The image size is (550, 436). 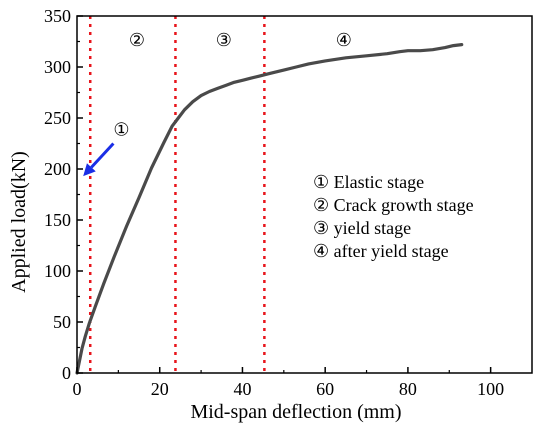 I want to click on stage-label-4: ④, so click(x=344, y=40).